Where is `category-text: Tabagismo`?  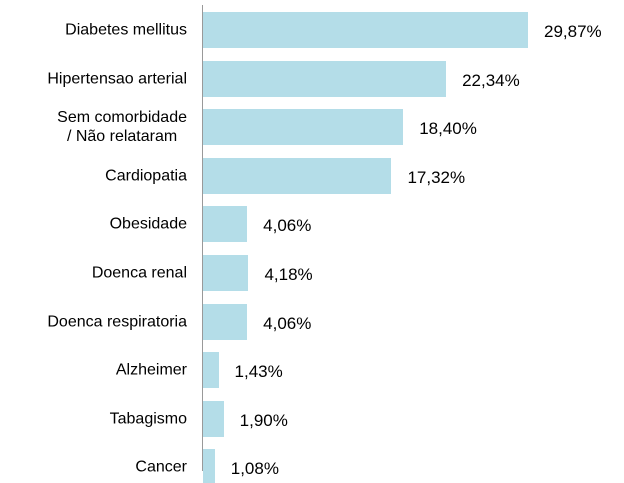
category-text: Tabagismo is located at coordinates (148, 419).